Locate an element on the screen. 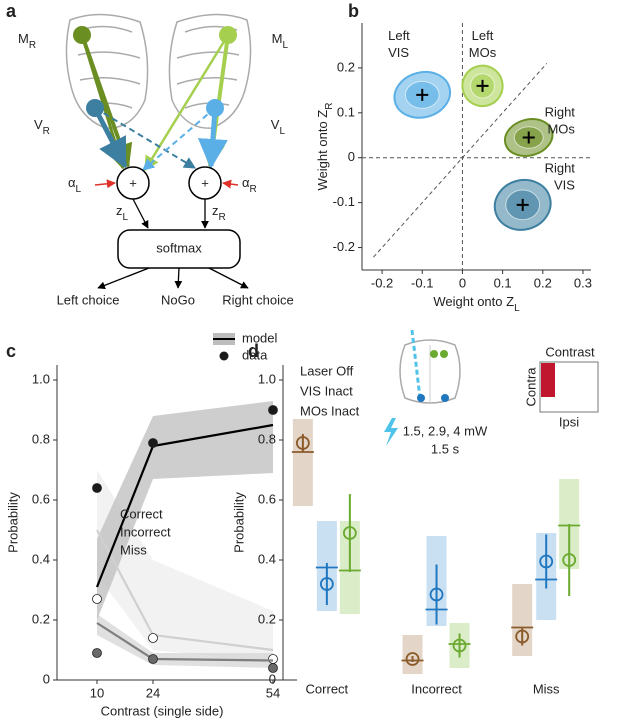 This screenshot has height=722, width=617. y-axis-label: Probability is located at coordinates (238, 522).